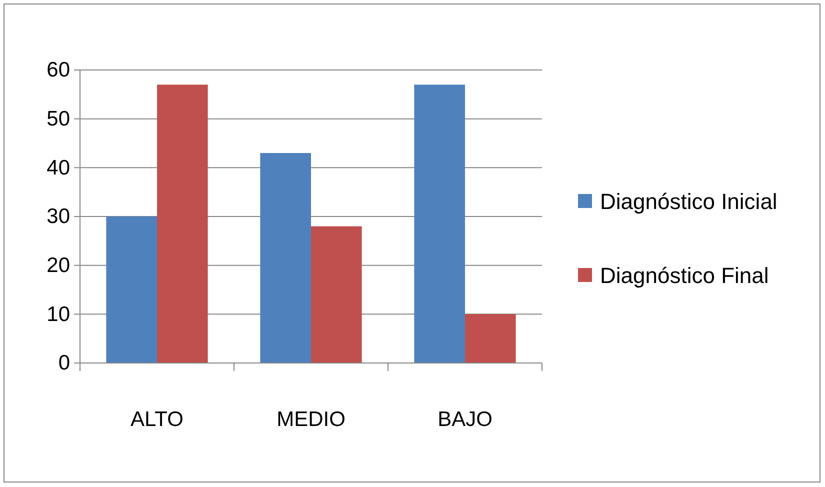  What do you see at coordinates (58, 168) in the screenshot?
I see `y-tick-label: 40` at bounding box center [58, 168].